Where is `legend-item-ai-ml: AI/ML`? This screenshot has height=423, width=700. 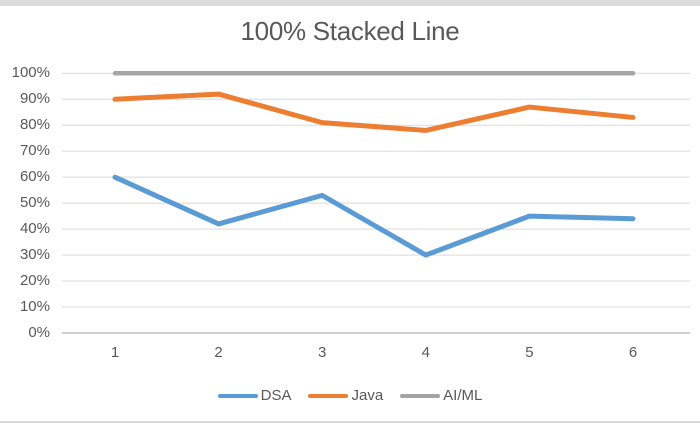 legend-item-ai-ml: AI/ML is located at coordinates (441, 396).